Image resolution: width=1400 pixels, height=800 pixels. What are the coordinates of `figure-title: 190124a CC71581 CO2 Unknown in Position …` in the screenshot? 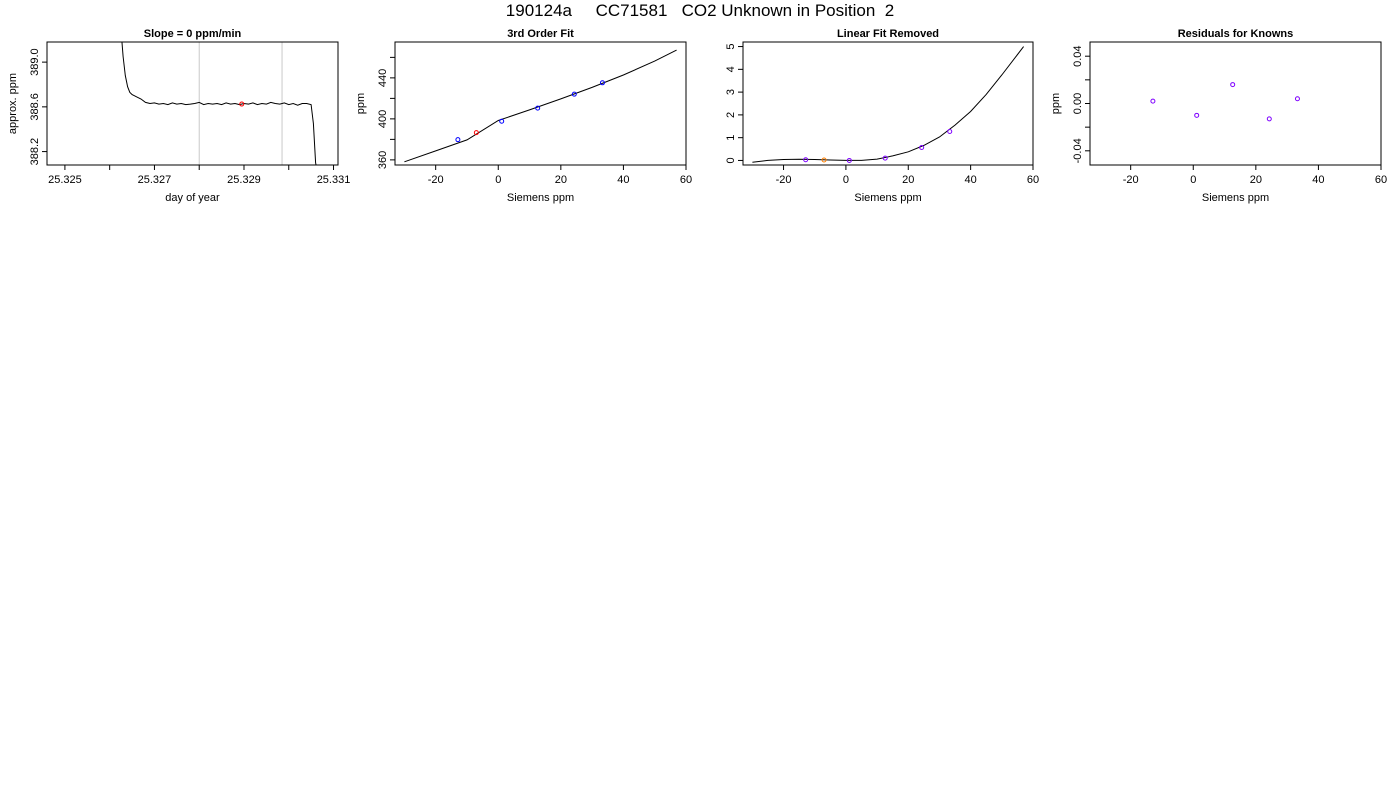 It's located at (700, 10).